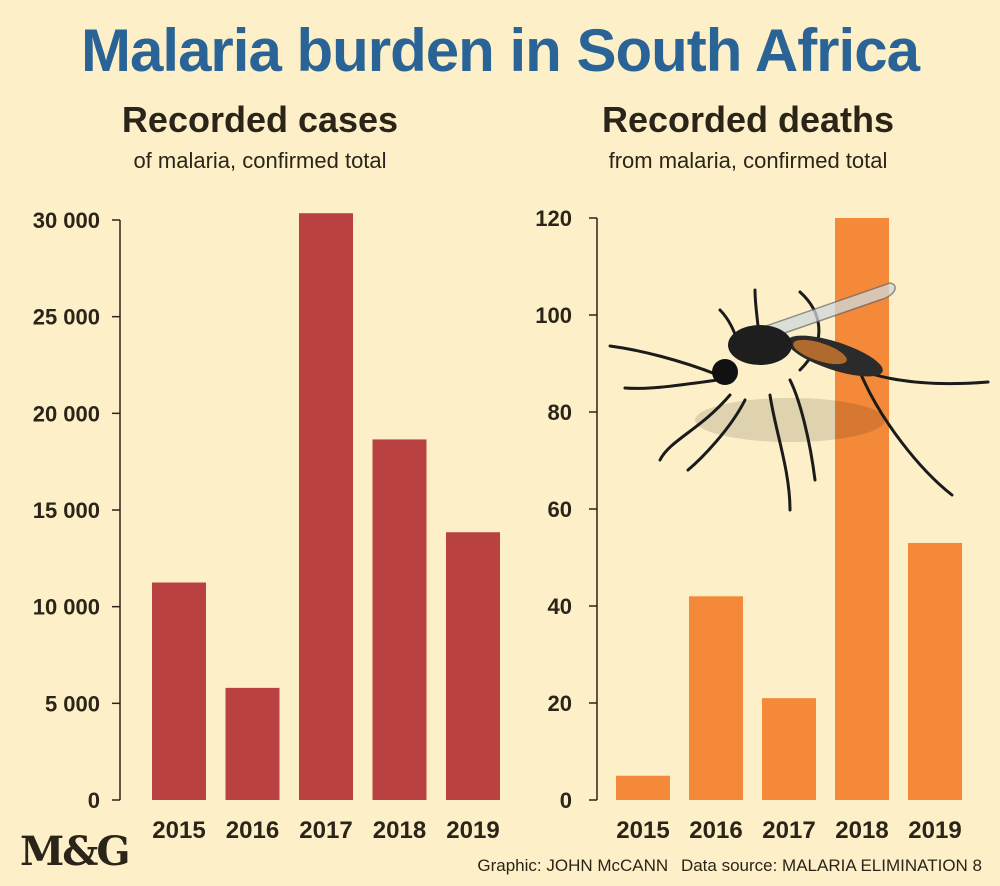  Describe the element at coordinates (934, 830) in the screenshot. I see `deaths-x-tick-label: 2019` at that location.